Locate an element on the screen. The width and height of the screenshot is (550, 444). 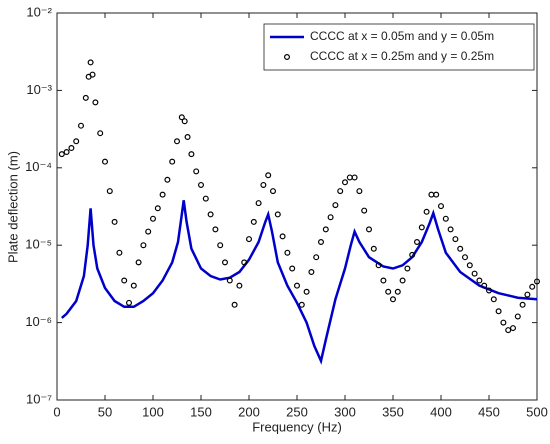
x-tick-label: 100 is located at coordinates (153, 411).